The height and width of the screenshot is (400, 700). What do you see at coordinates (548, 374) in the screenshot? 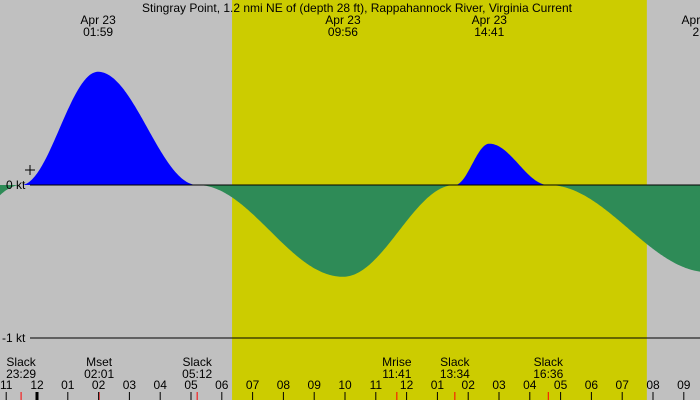
I see `event-time-label: 16:36` at bounding box center [548, 374].